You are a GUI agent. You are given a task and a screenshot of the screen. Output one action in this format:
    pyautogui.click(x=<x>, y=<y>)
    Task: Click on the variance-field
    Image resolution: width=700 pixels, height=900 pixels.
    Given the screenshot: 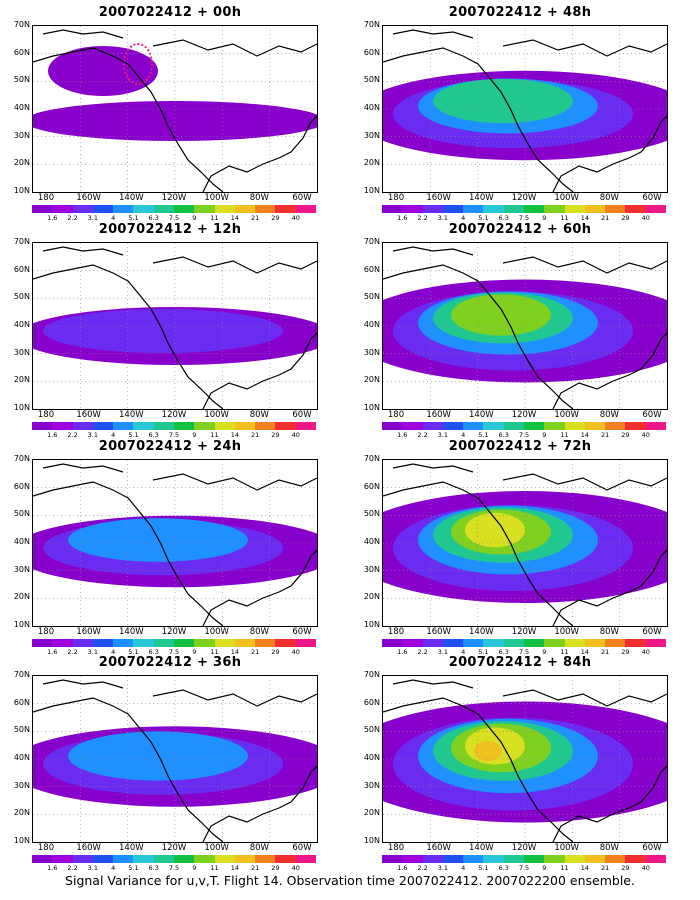 What is the action you would take?
    pyautogui.click(x=175, y=326)
    